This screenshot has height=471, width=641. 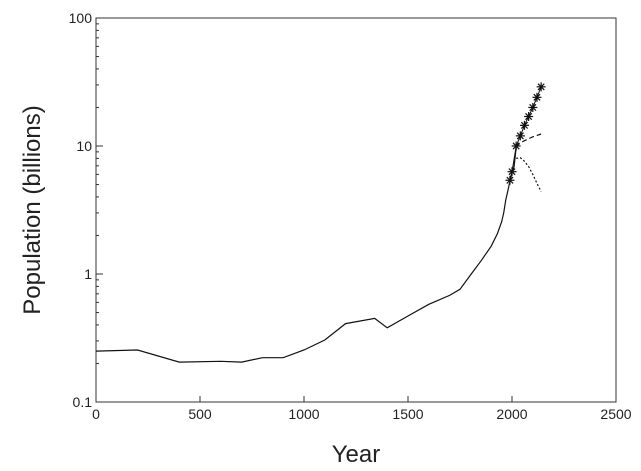 What do you see at coordinates (200, 414) in the screenshot?
I see `x-tick-label: 500` at bounding box center [200, 414].